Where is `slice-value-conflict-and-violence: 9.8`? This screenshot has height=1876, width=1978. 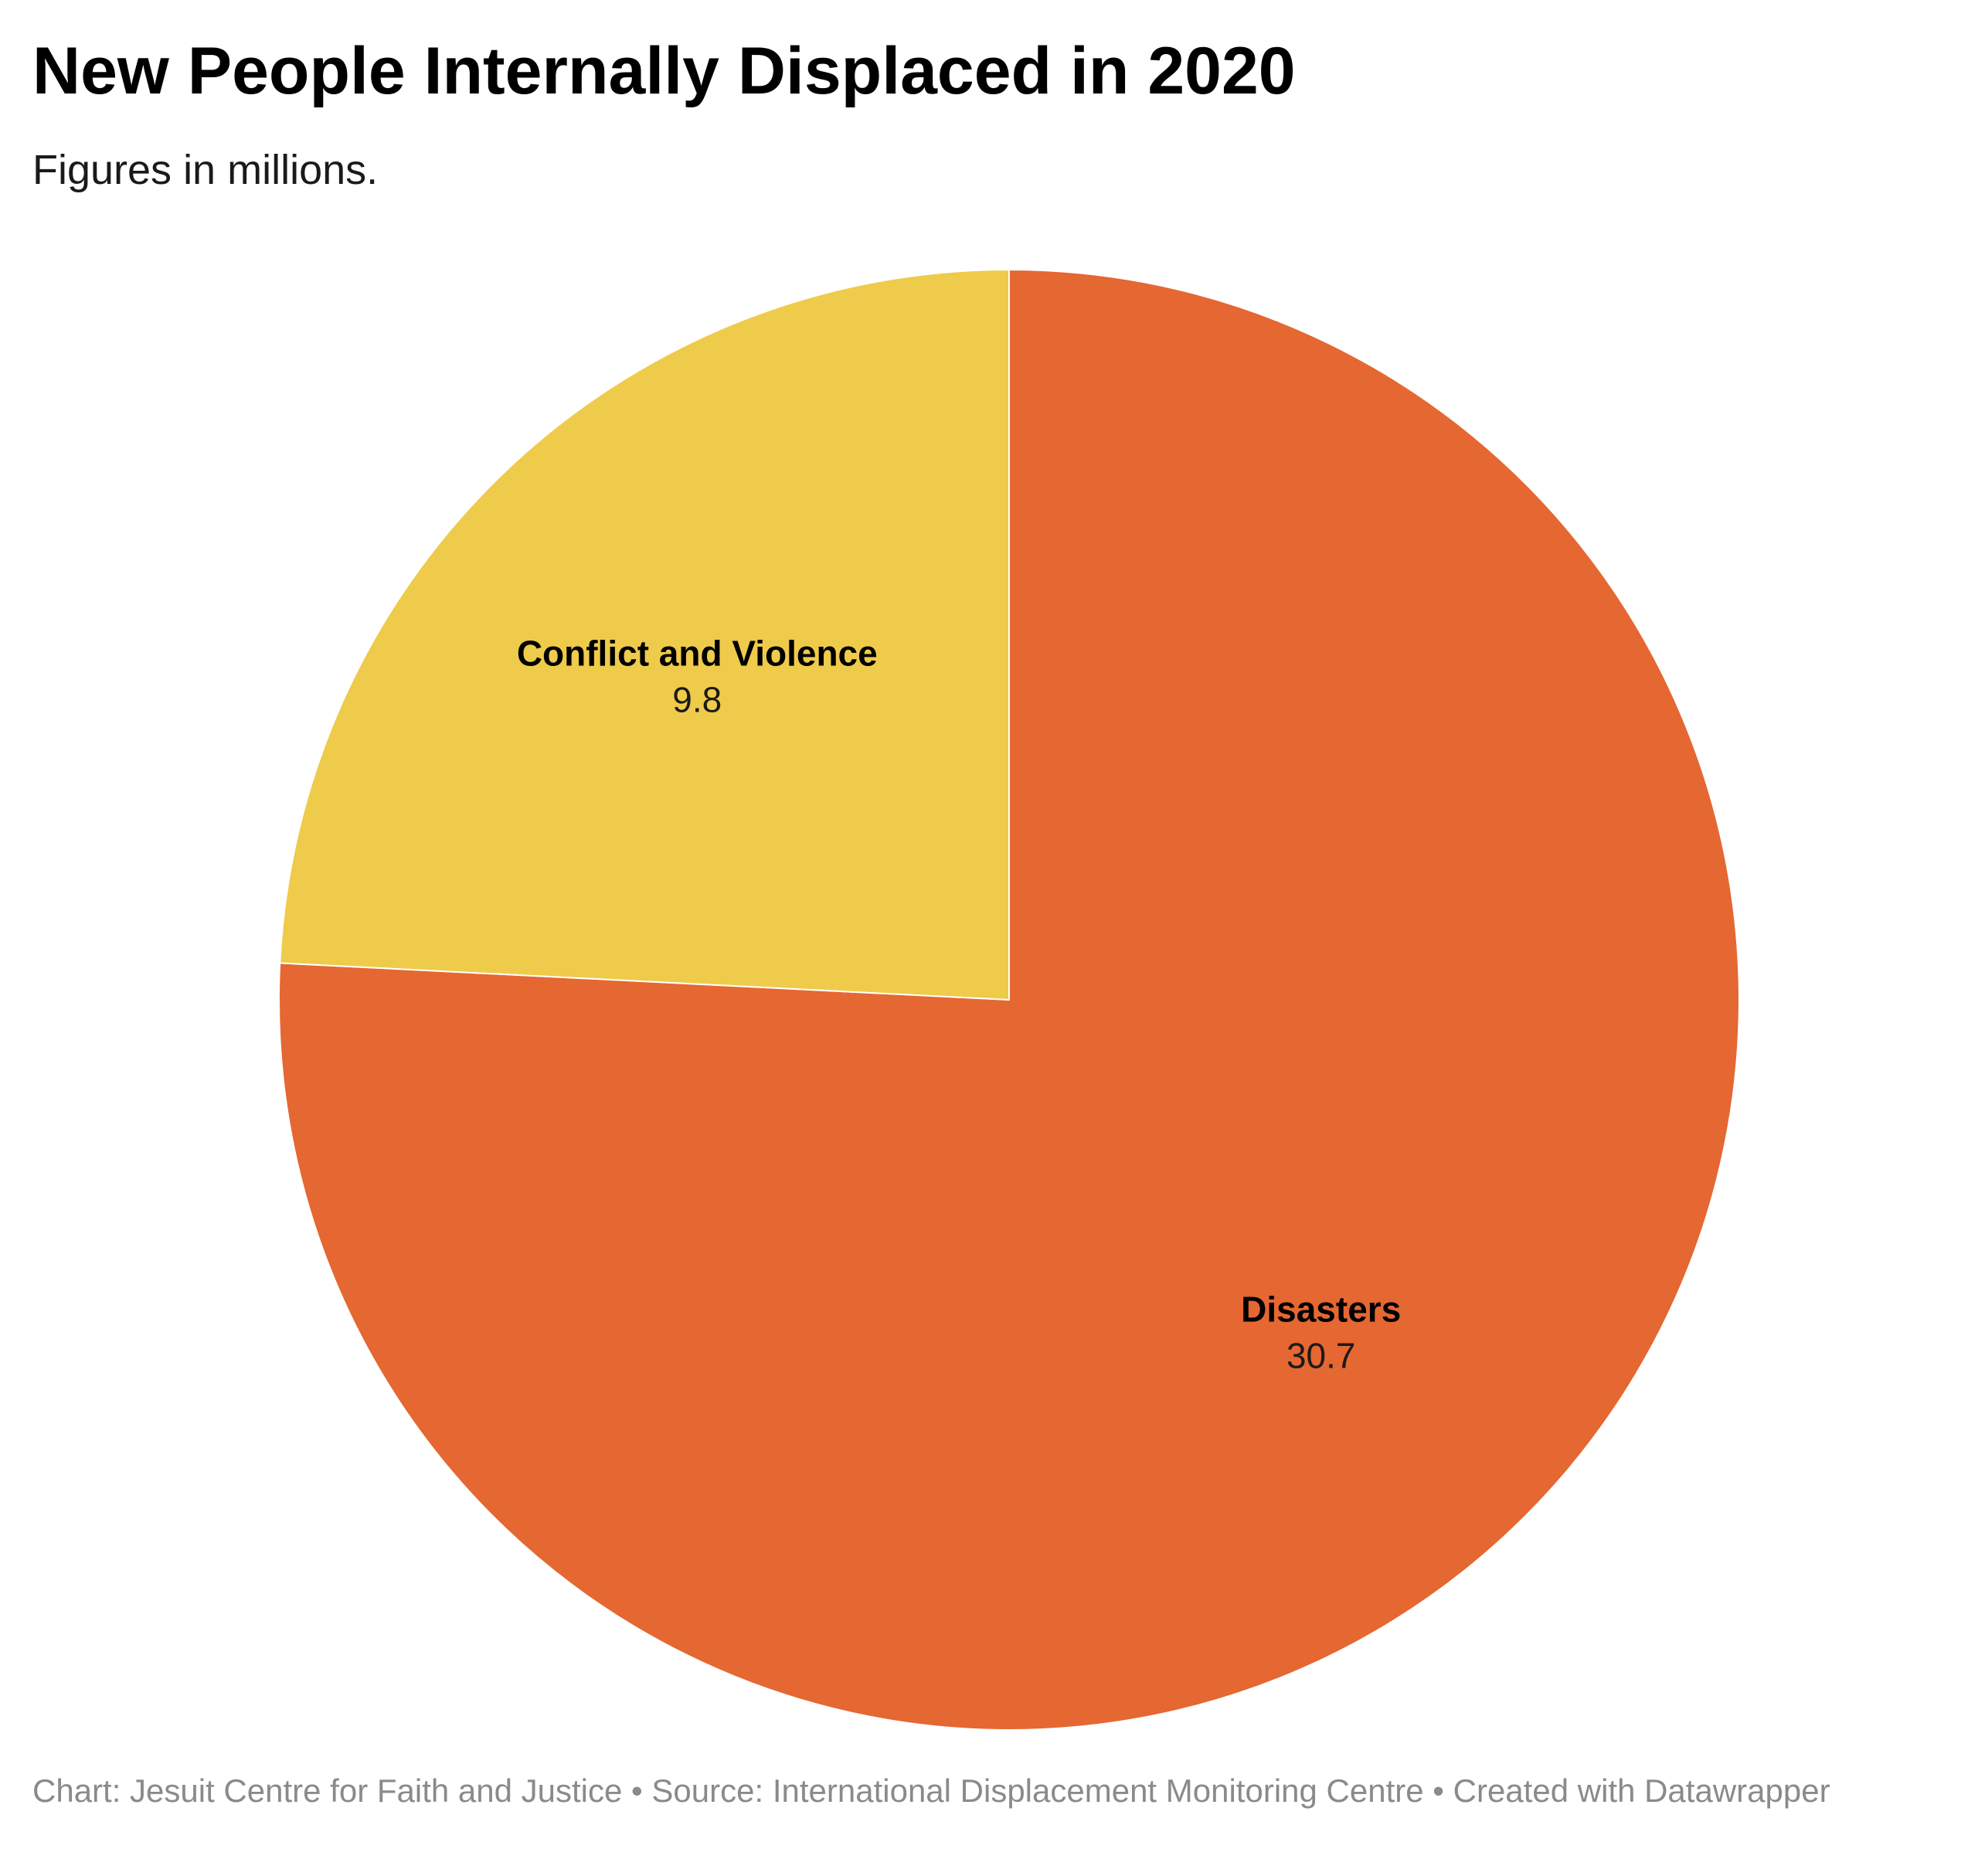
slice-value-conflict-and-violence: 9.8 is located at coordinates (697, 699).